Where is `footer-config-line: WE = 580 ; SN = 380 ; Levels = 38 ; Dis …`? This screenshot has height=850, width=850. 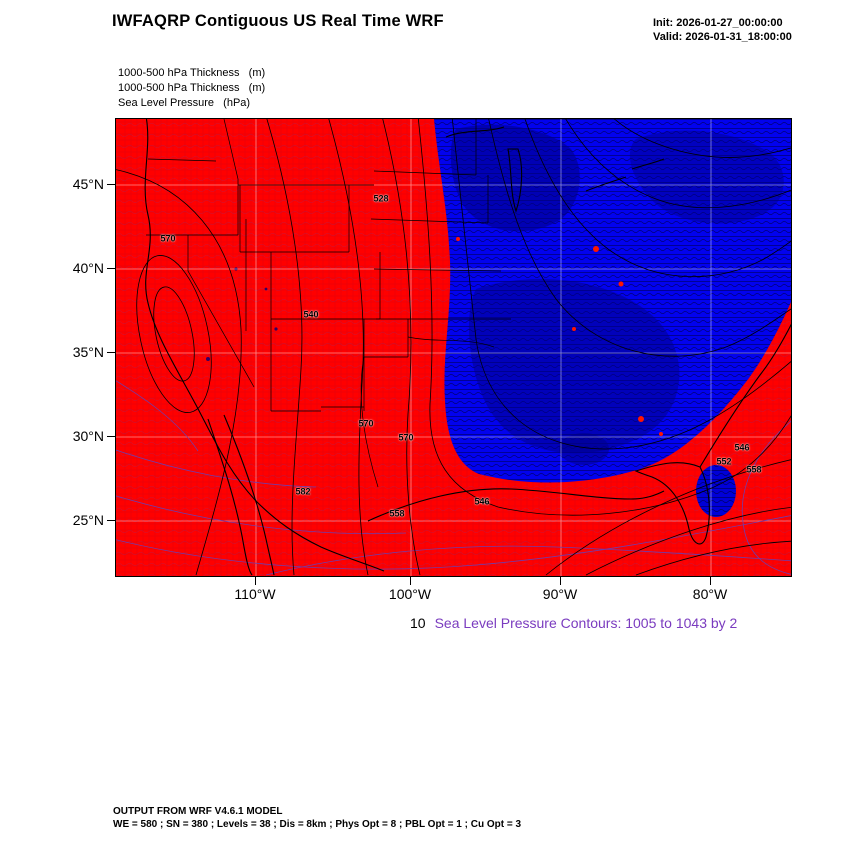 footer-config-line: WE = 580 ; SN = 380 ; Levels = 38 ; Dis … is located at coordinates (317, 824).